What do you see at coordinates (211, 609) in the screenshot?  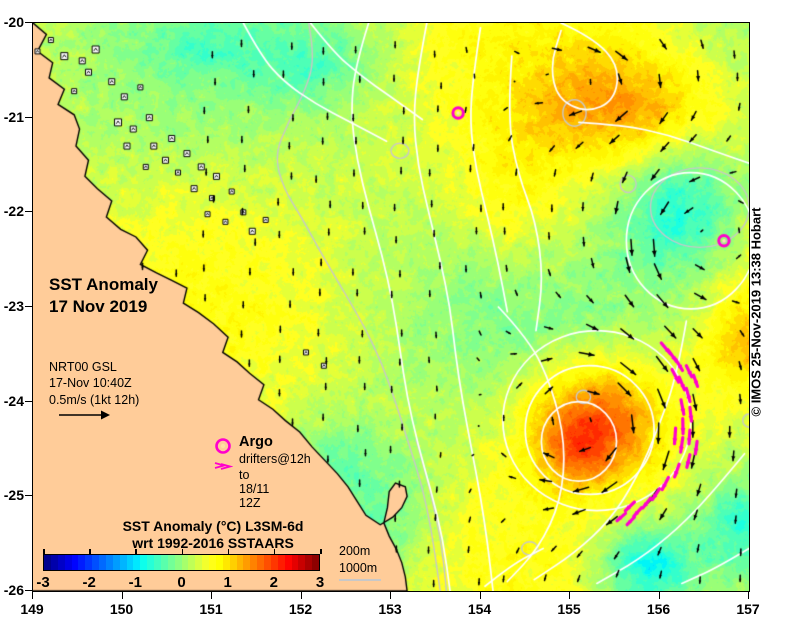 I see `x-axis-tick-label: 151` at bounding box center [211, 609].